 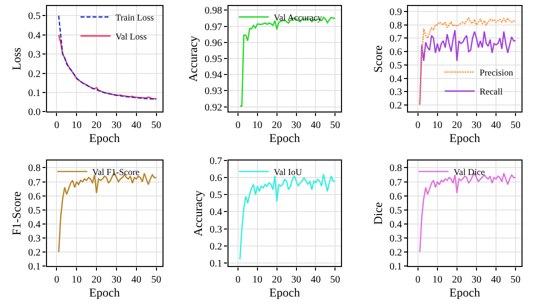 I want to click on y-tick-label: 0.97, so click(x=213, y=27).